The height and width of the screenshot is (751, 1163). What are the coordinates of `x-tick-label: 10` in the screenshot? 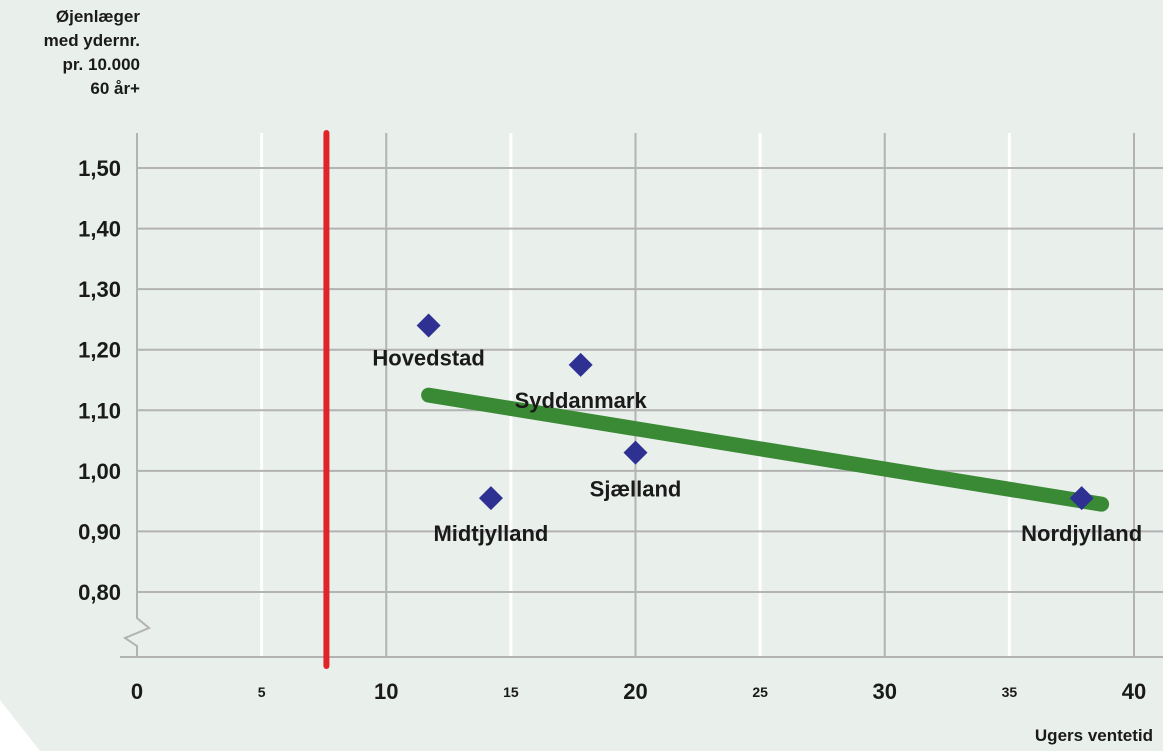 It's located at (386, 691).